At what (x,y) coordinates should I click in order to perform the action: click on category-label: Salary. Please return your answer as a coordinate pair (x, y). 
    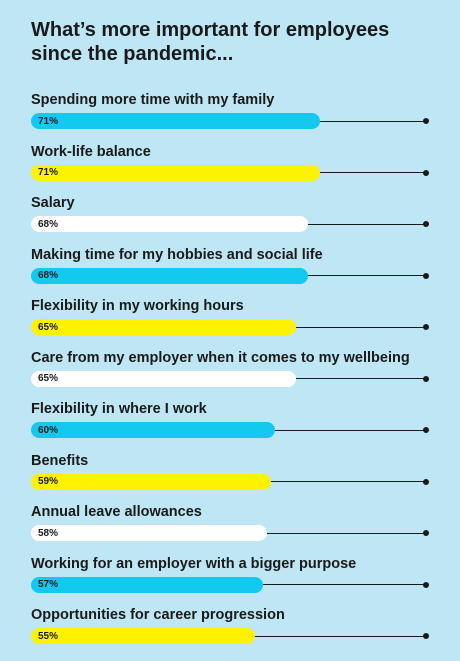
    Looking at the image, I should click on (53, 203).